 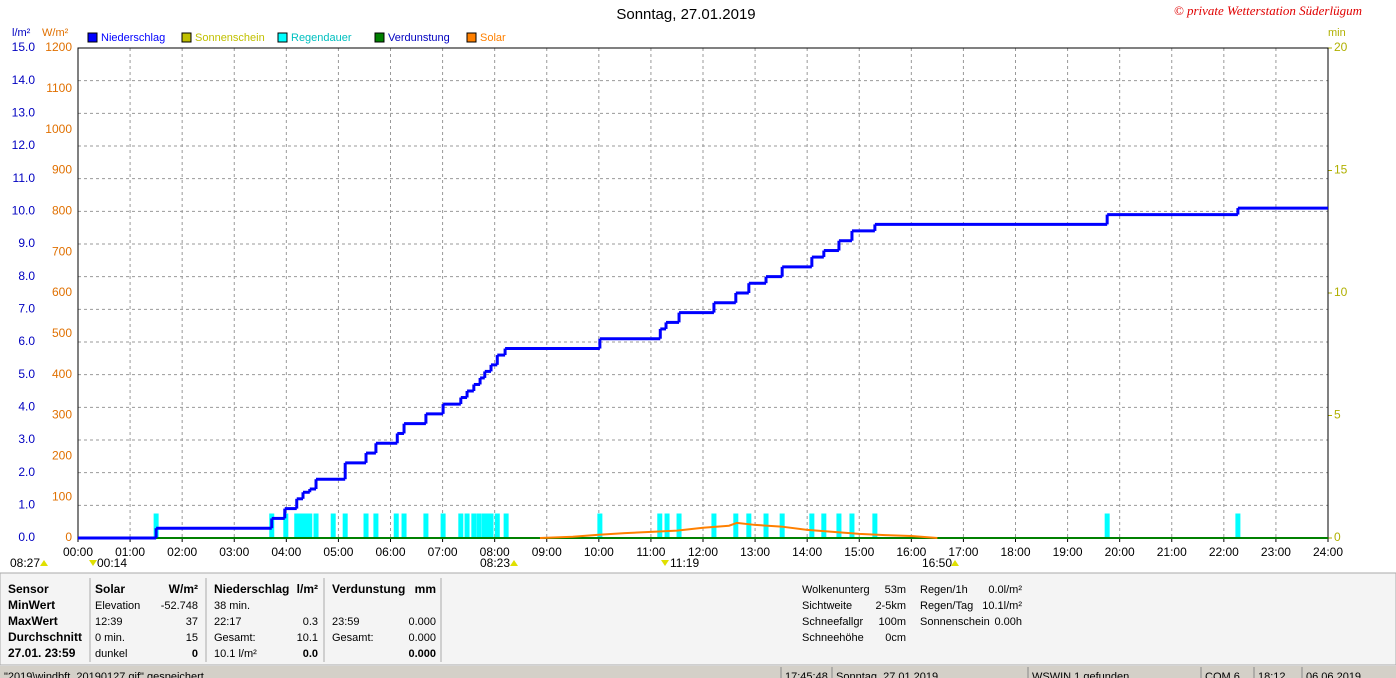 What do you see at coordinates (62, 456) in the screenshot?
I see `y3-tick-label: 200` at bounding box center [62, 456].